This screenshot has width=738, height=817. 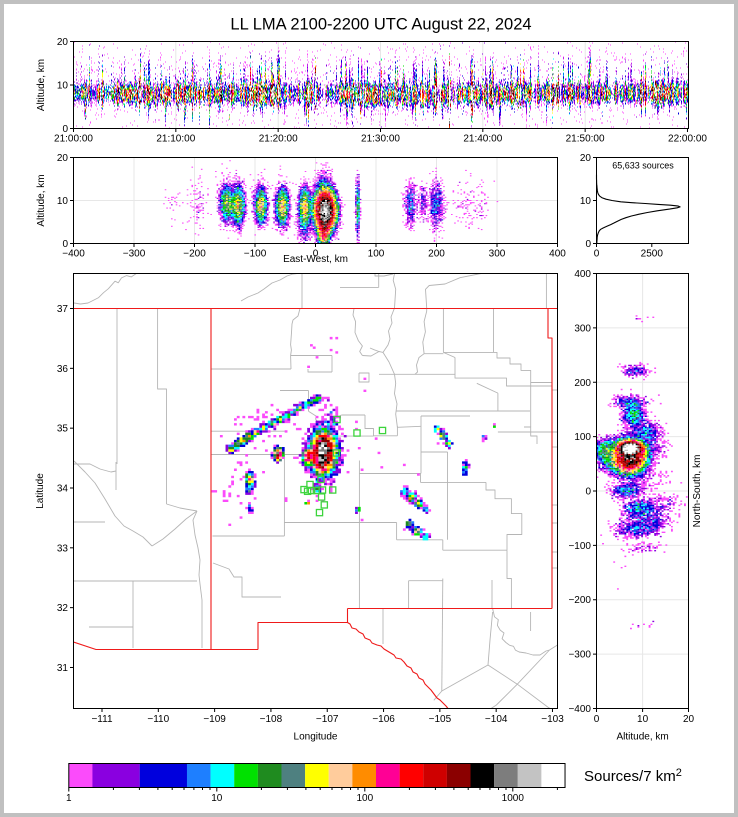 What do you see at coordinates (40, 491) in the screenshot?
I see `svg-text: Latitude` at bounding box center [40, 491].